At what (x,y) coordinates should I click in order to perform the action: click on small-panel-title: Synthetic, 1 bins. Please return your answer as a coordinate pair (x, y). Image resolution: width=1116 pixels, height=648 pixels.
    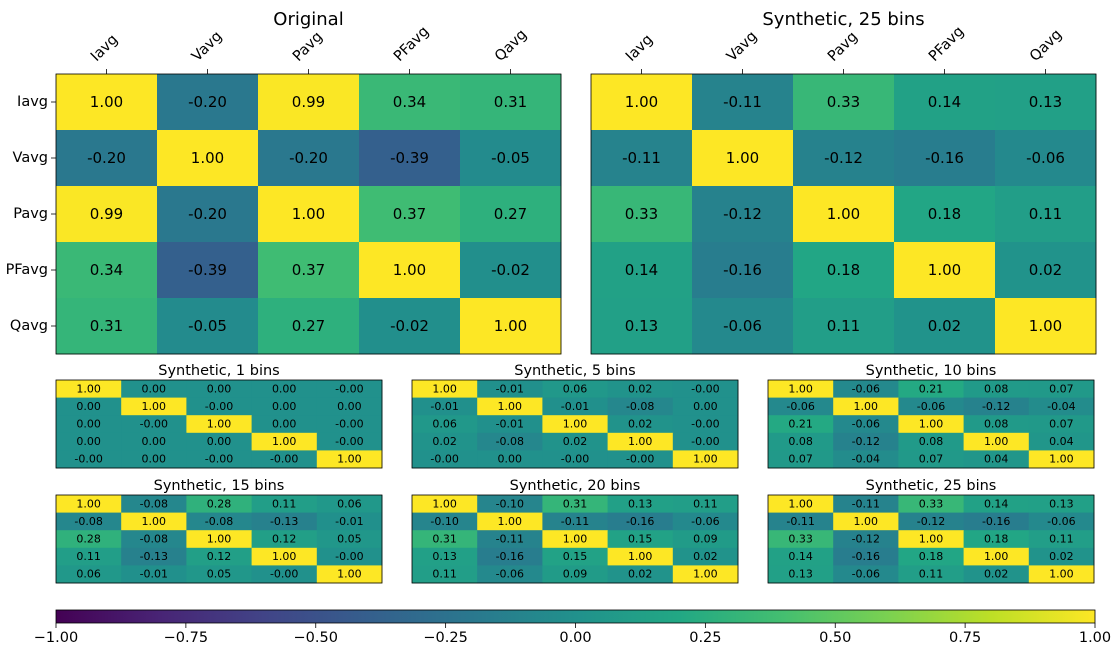
    Looking at the image, I should click on (219, 371).